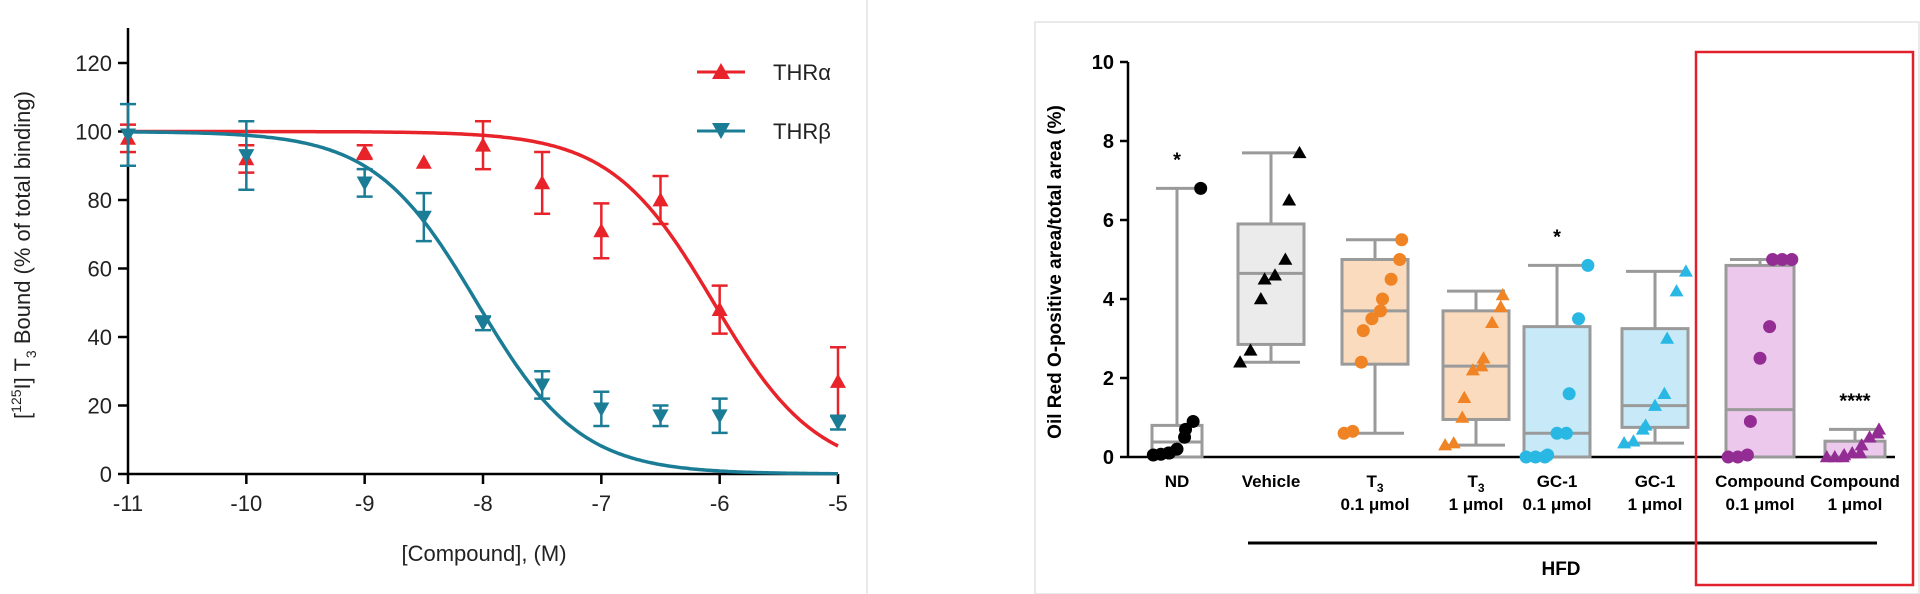 Image resolution: width=1920 pixels, height=594 pixels. Describe the element at coordinates (100, 337) in the screenshot. I see `y-tick-label: 40` at that location.